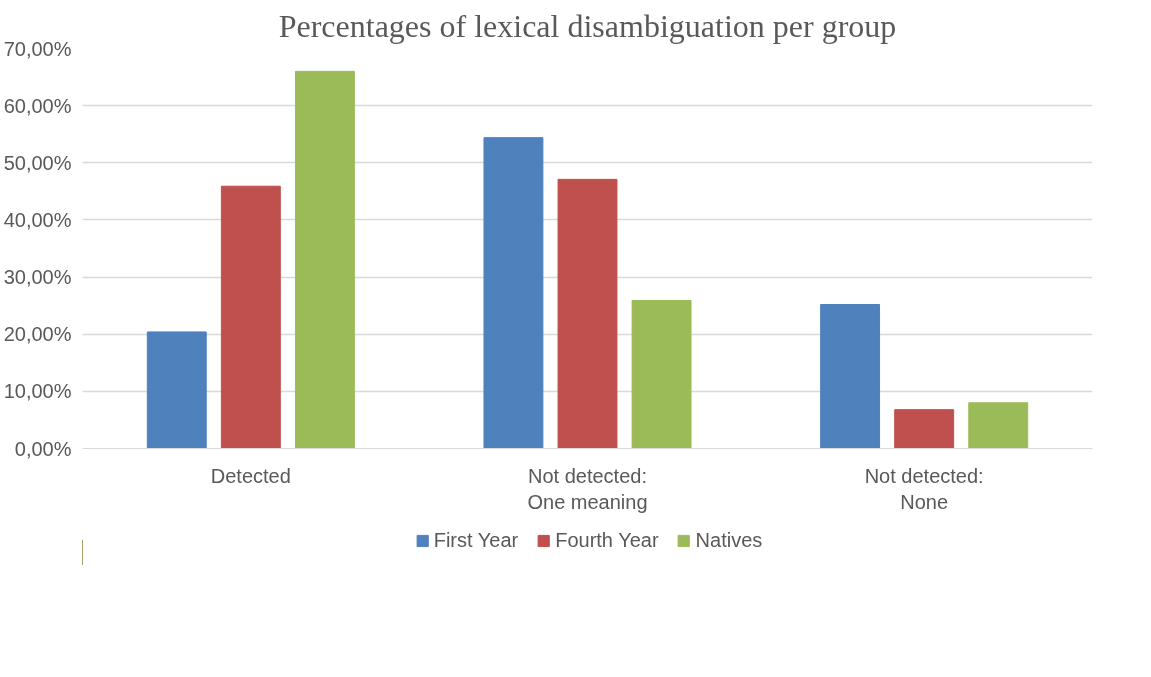  Describe the element at coordinates (607, 540) in the screenshot. I see `legend-label: Fourth Year` at that location.